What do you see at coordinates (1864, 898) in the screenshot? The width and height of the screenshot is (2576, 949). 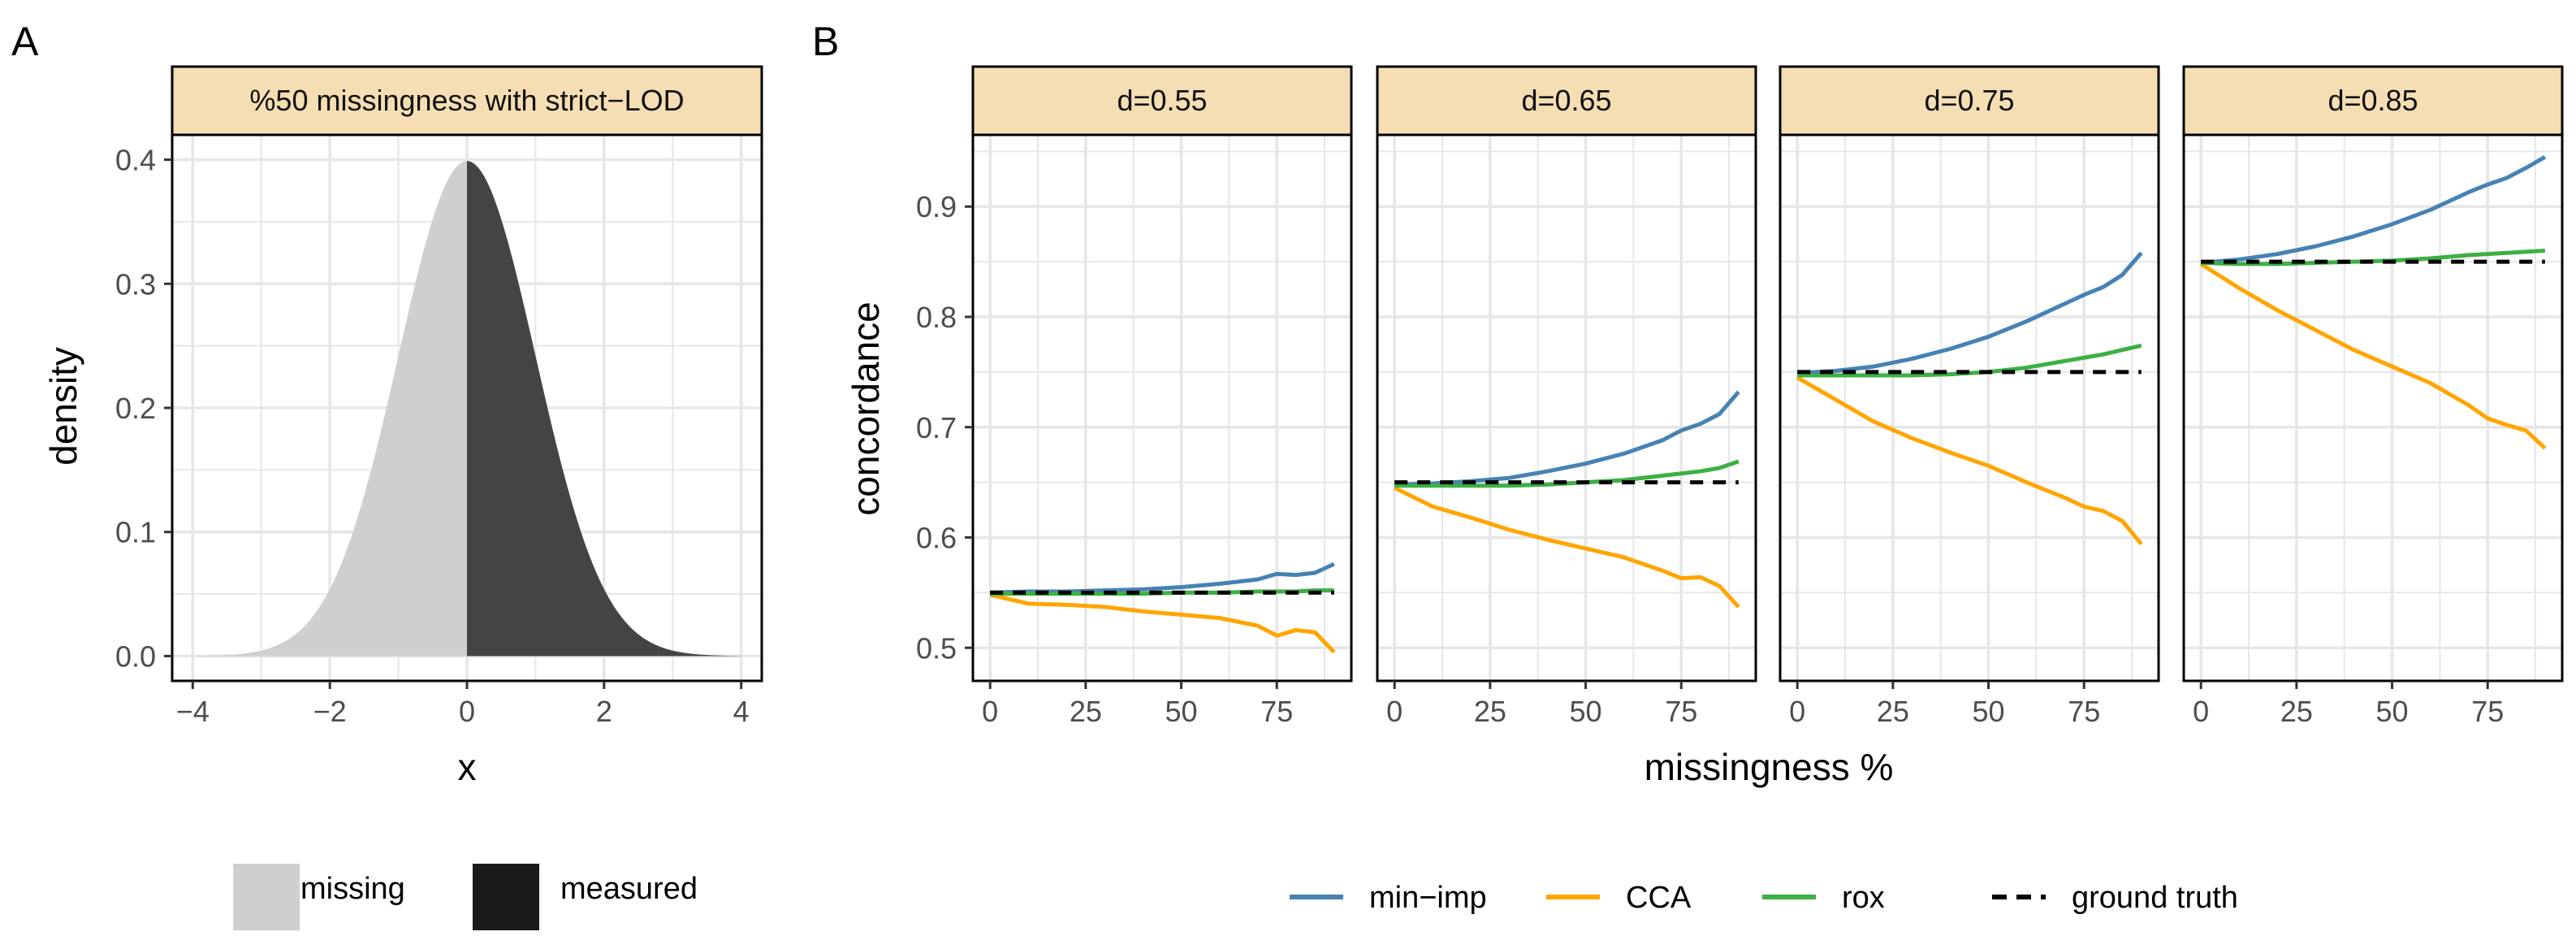 I see `legend-label-rox: rox` at bounding box center [1864, 898].